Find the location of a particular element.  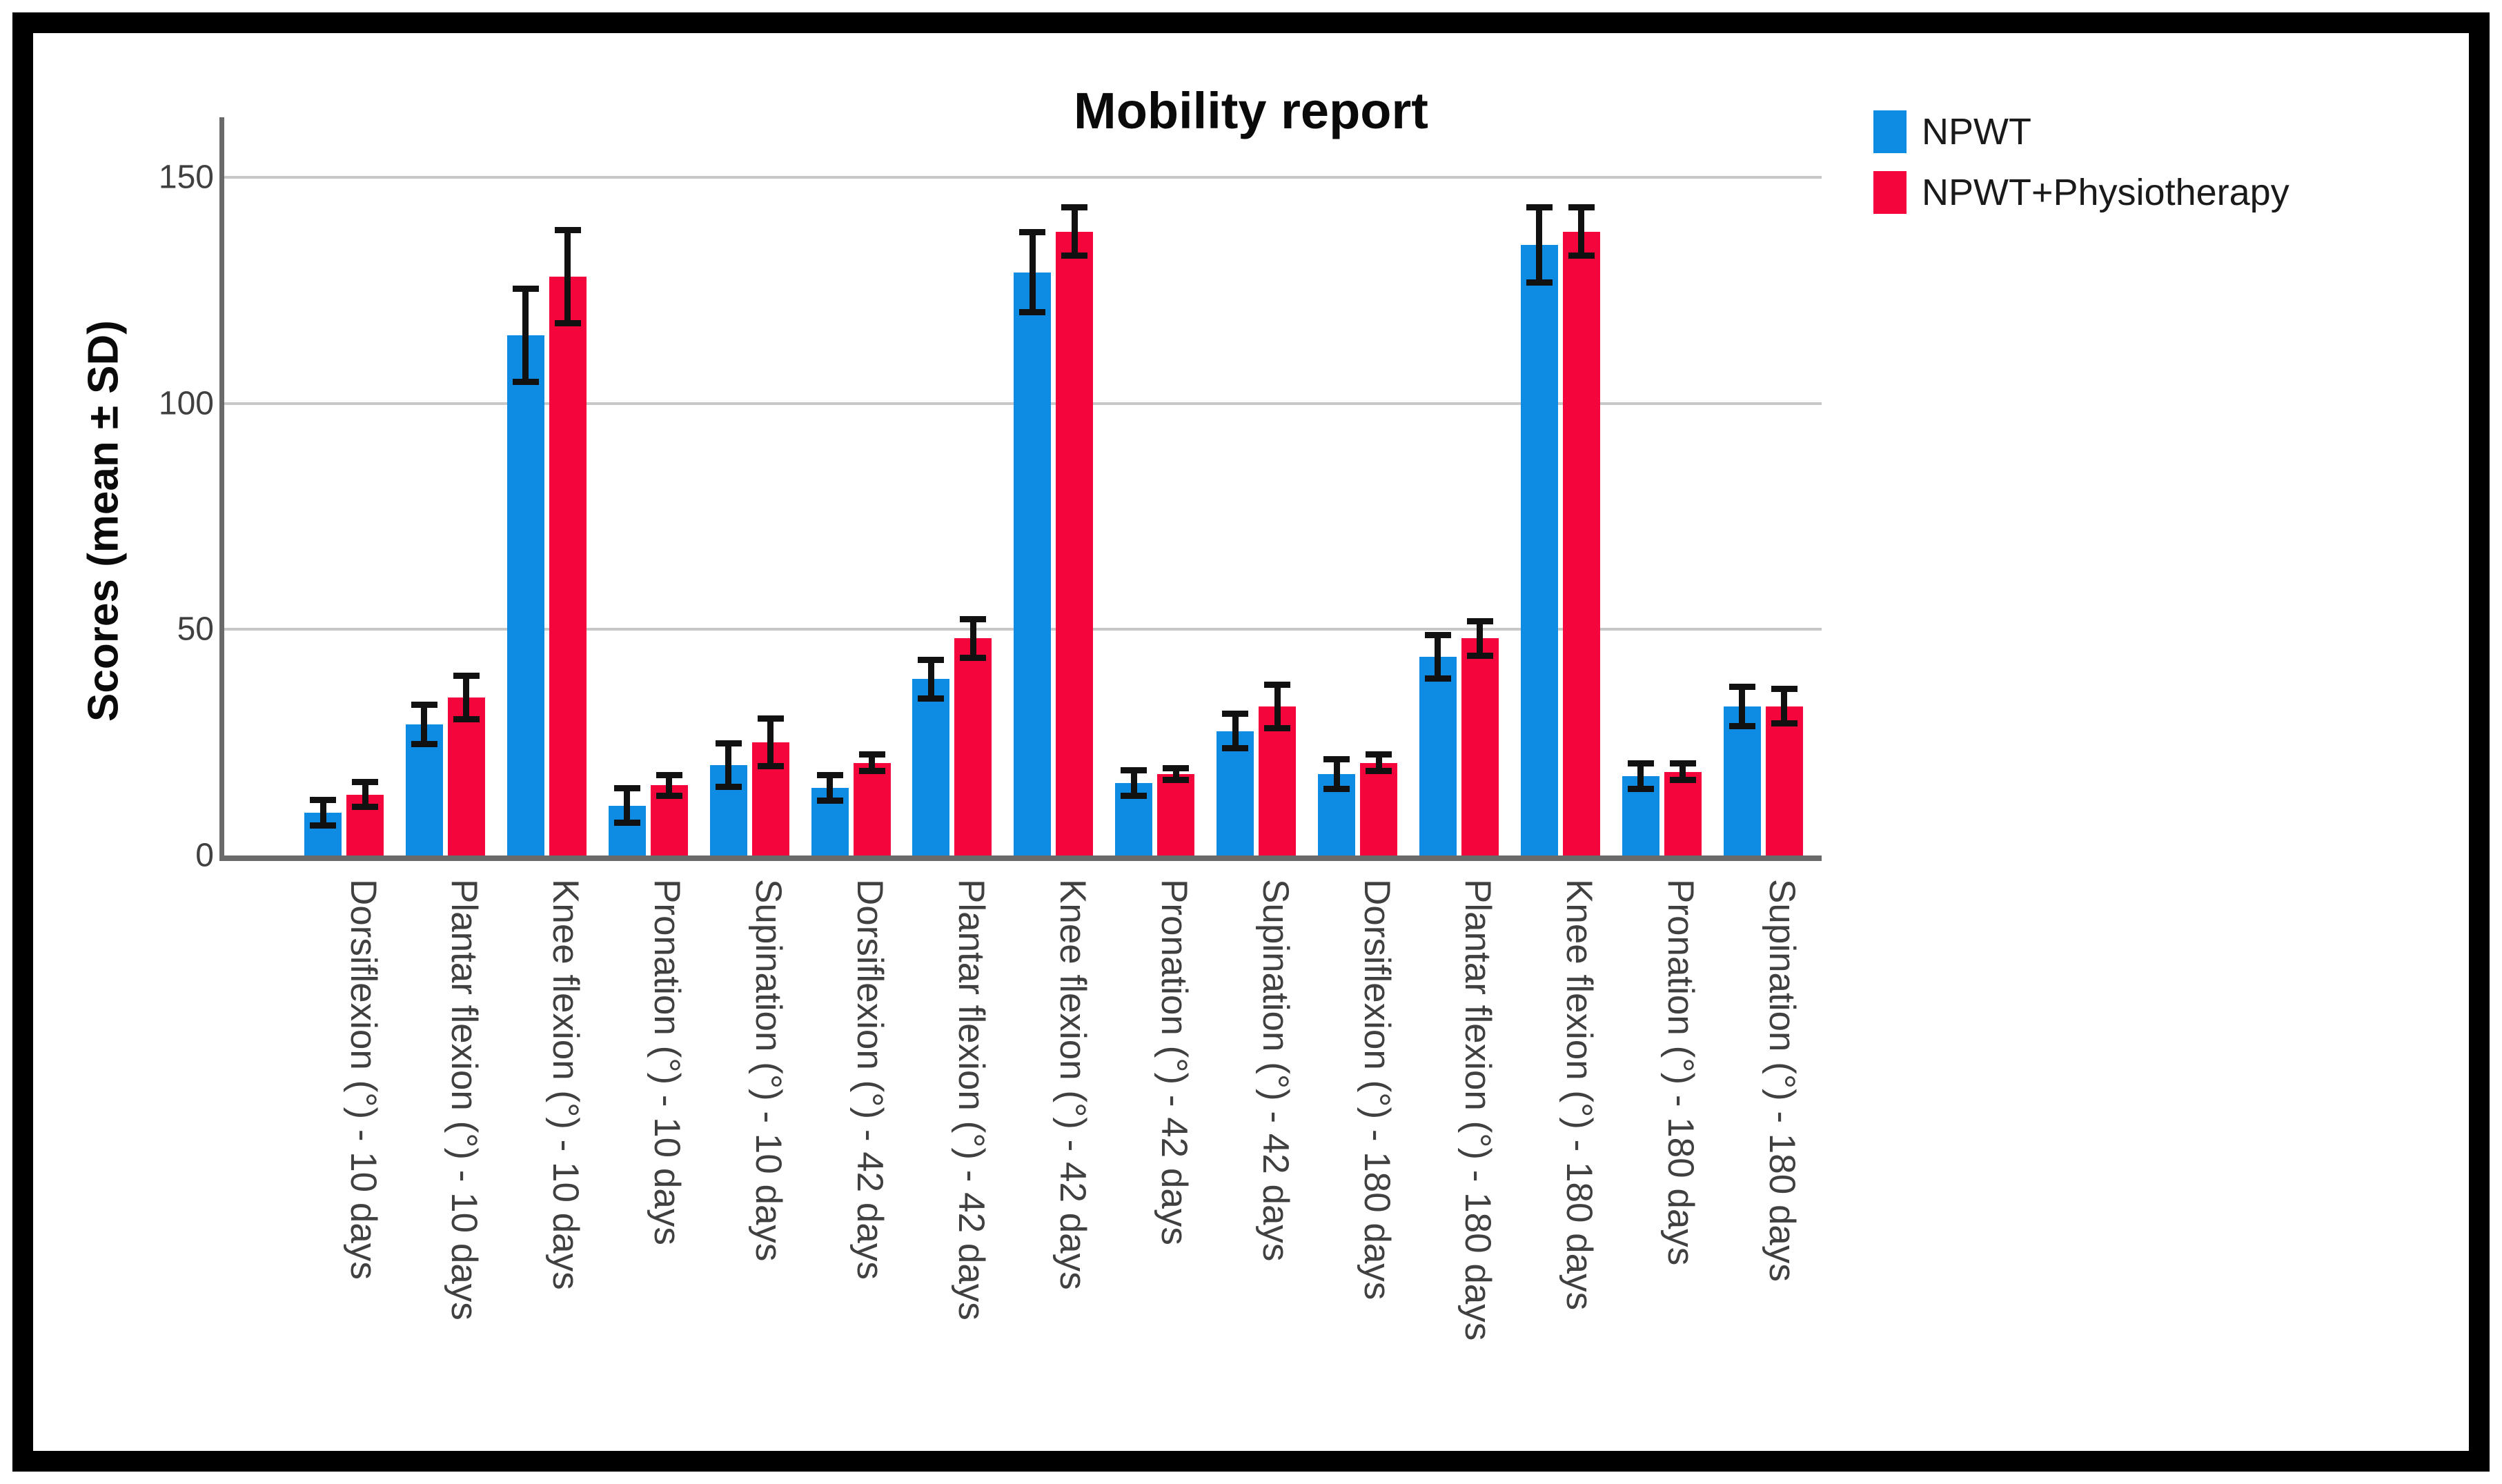

y-axis-line is located at coordinates (221, 489).